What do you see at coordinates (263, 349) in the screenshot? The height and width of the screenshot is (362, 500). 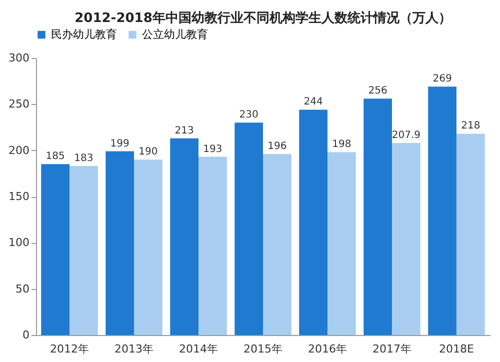 I see `x-tick-label: 2015年` at bounding box center [263, 349].